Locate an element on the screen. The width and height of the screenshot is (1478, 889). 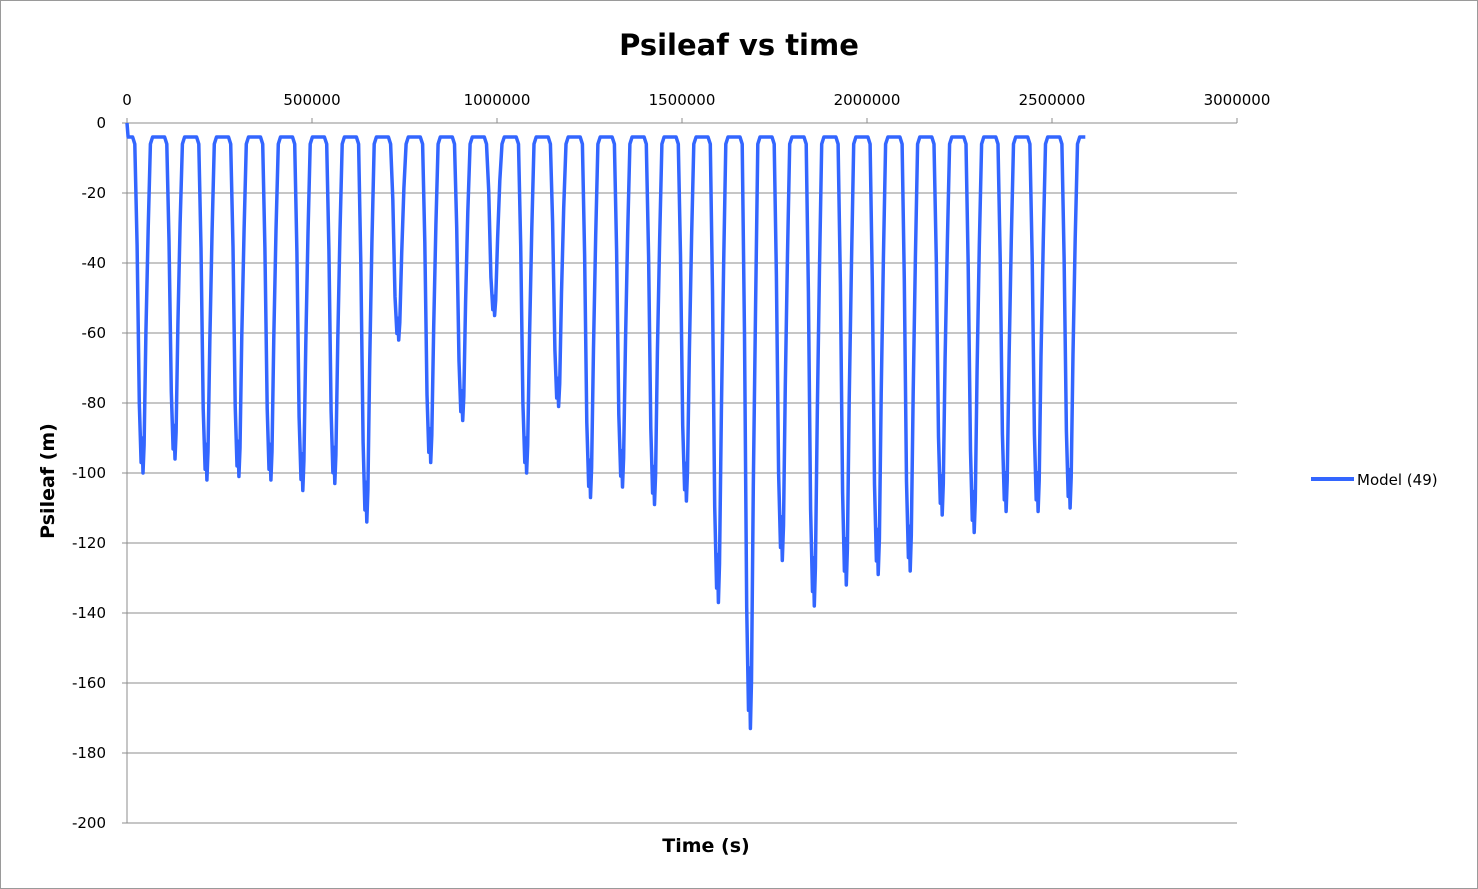
x-tick-label-0: 0 is located at coordinates (127, 100).